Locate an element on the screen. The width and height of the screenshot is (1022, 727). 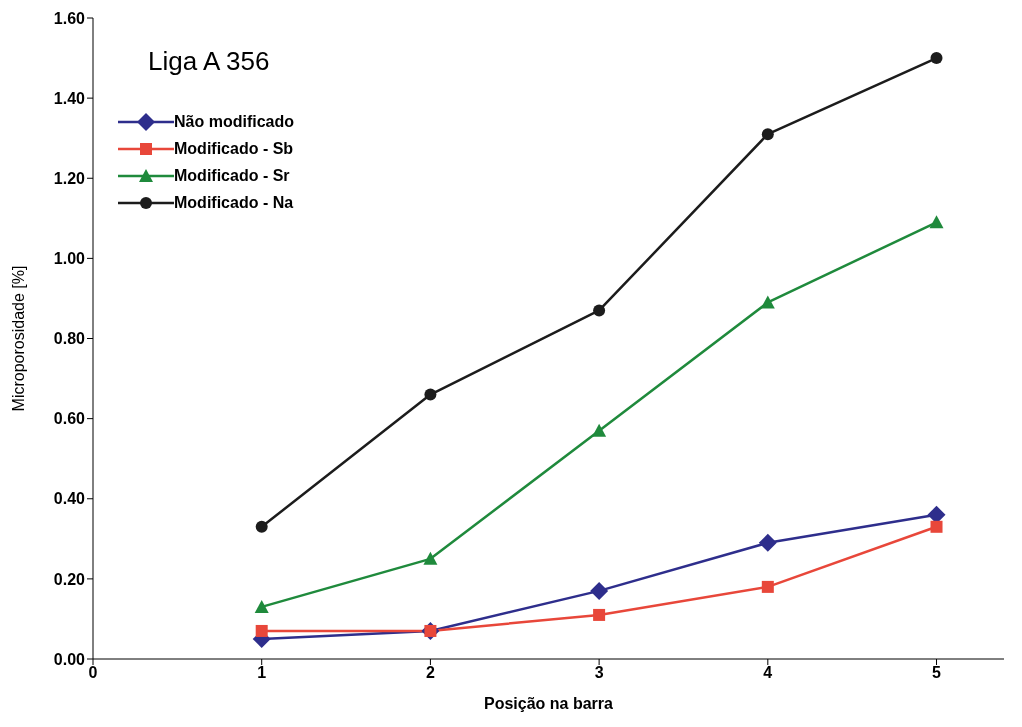
y-tick-label: 1.00 is located at coordinates (69, 259).